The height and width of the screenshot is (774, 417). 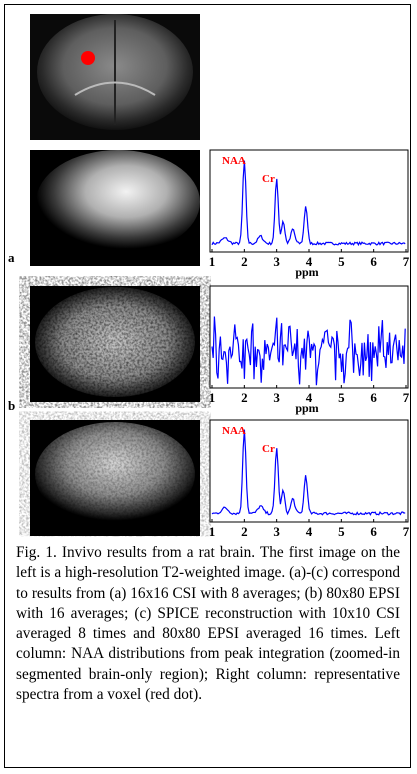 What do you see at coordinates (11, 405) in the screenshot?
I see `panel-label: b` at bounding box center [11, 405].